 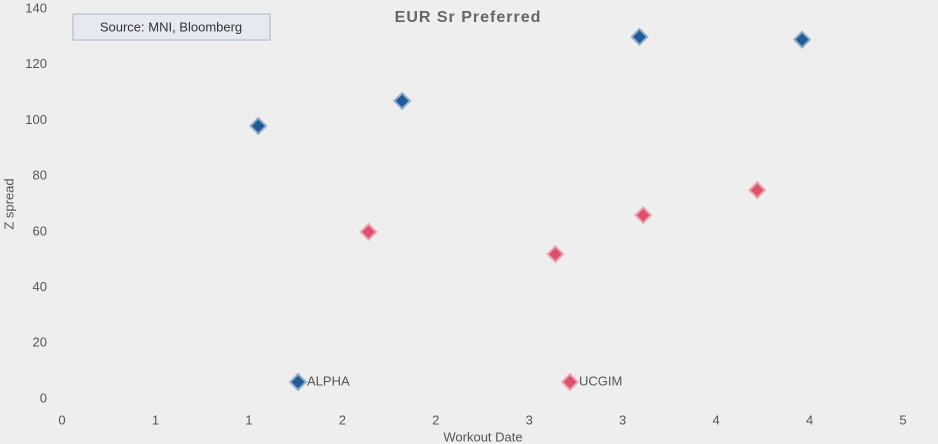 I want to click on y-tick-label: 140, so click(x=36, y=7).